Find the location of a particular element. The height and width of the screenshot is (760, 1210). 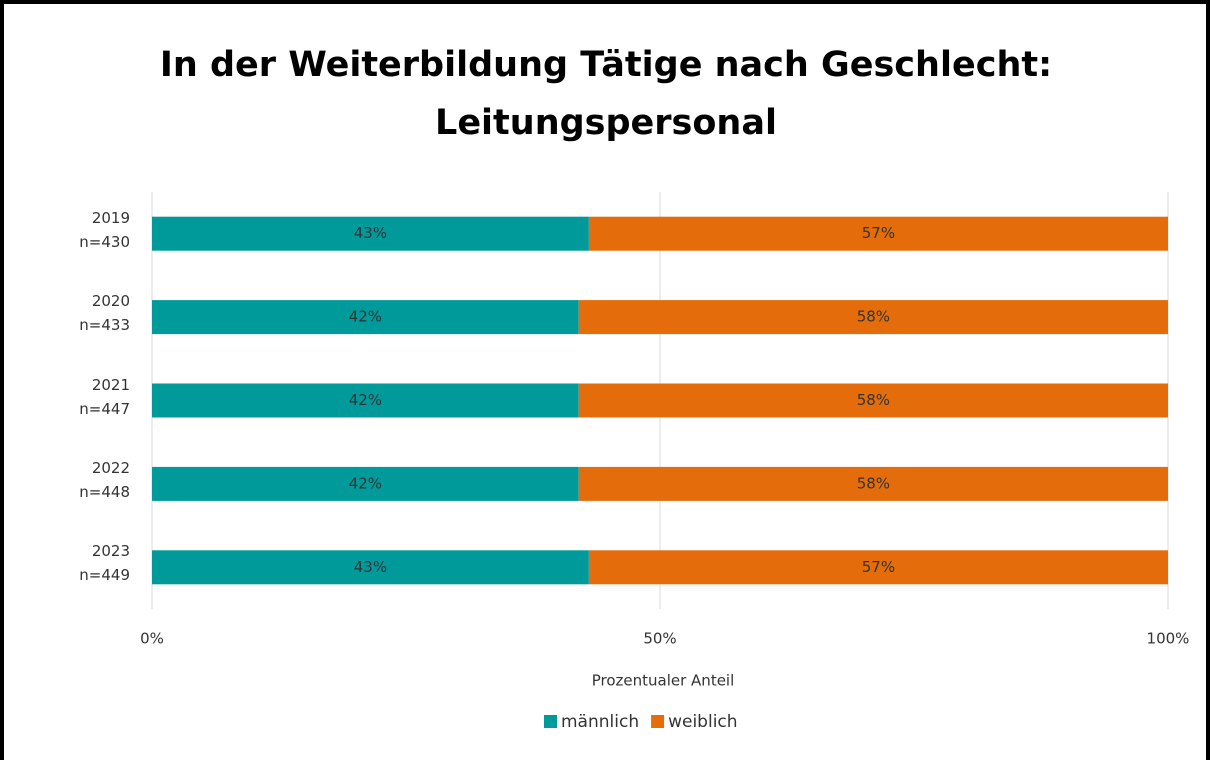

legend-label: weiblich is located at coordinates (702, 722).